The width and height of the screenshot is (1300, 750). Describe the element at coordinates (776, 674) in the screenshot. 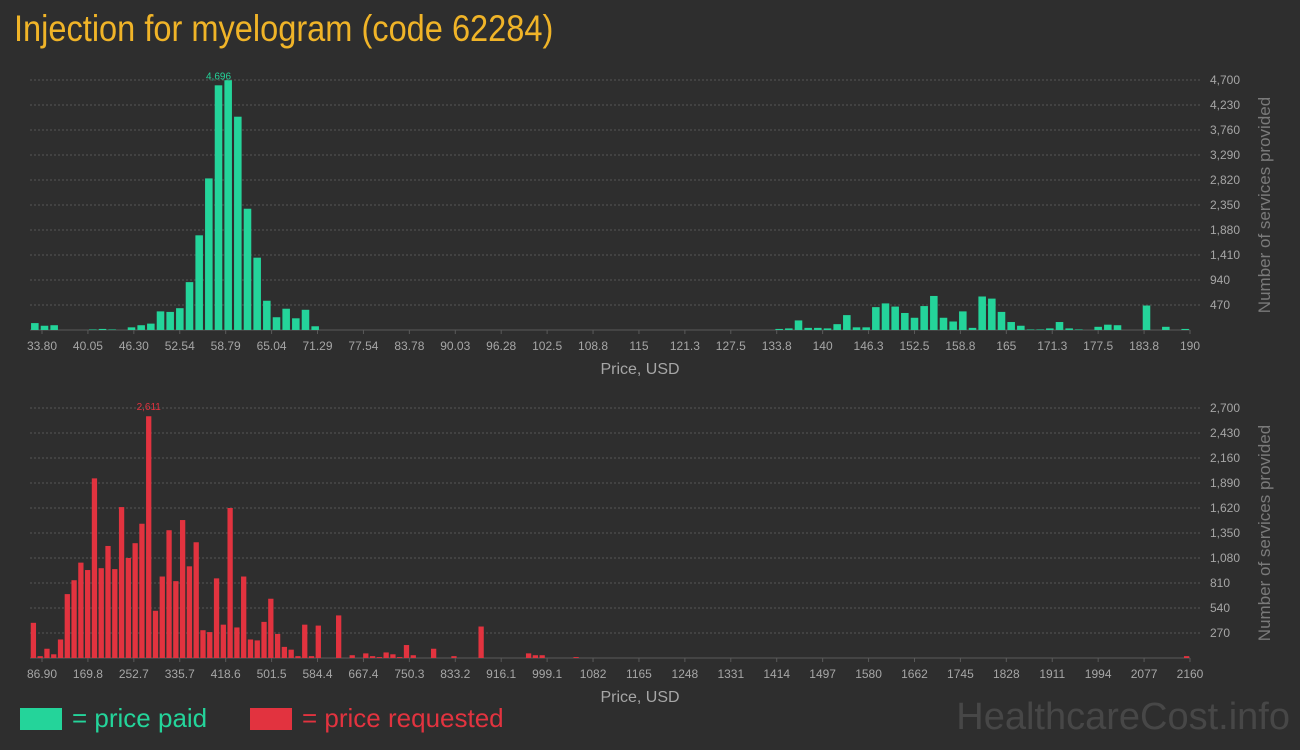

I see `requested-x-tick-label: 1414` at that location.